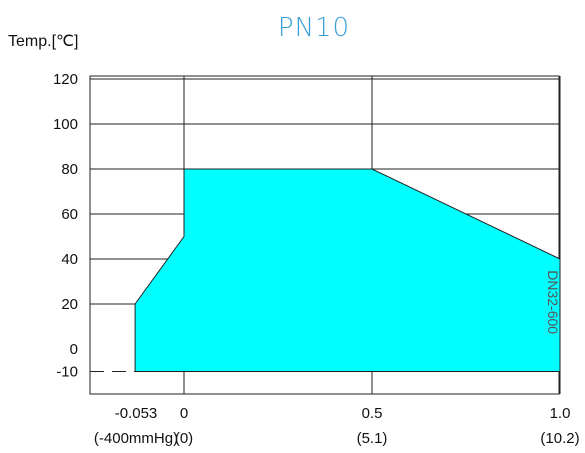  What do you see at coordinates (65, 79) in the screenshot?
I see `y-tick-label: 120` at bounding box center [65, 79].